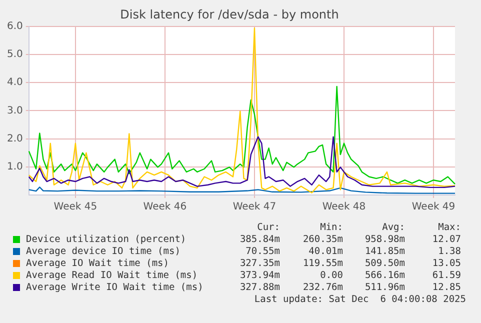 Image resolution: width=481 pixels, height=323 pixels. I want to click on text: 13.05, so click(446, 264).